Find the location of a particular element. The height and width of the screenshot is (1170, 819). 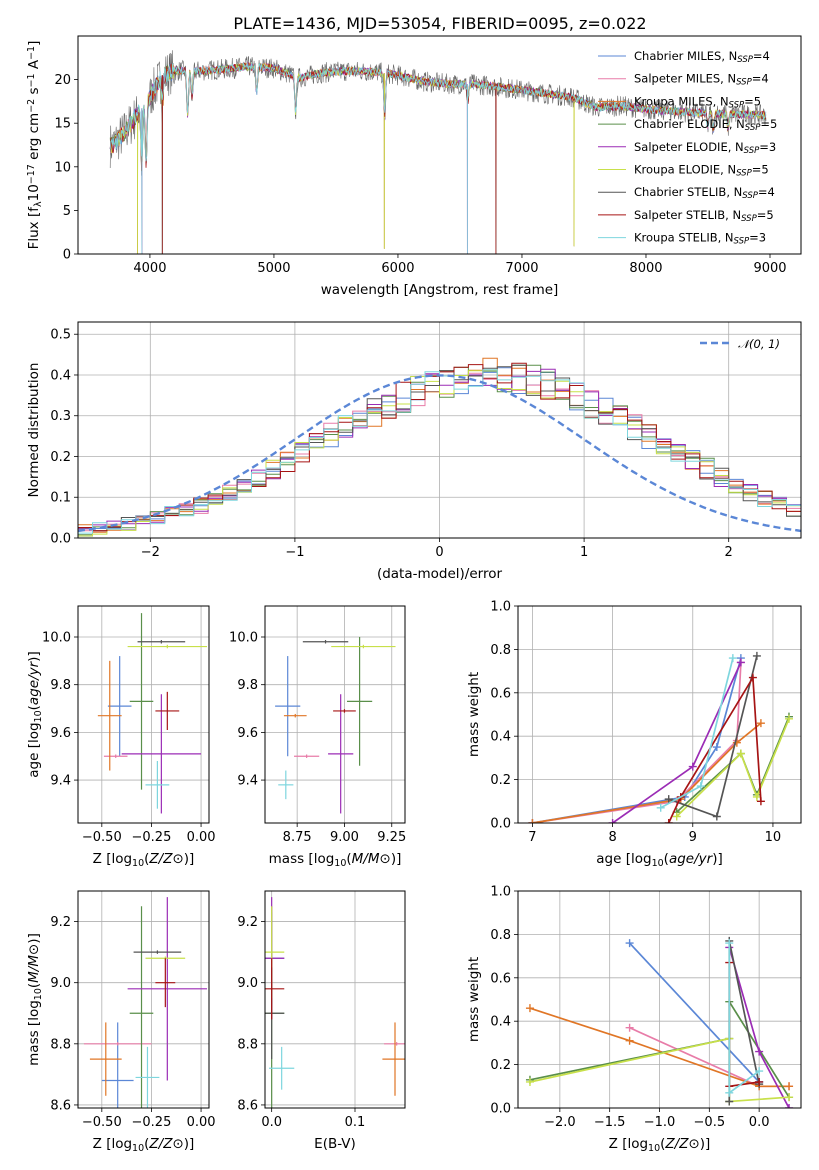

x-tick-label: −0.5 is located at coordinates (710, 1122).